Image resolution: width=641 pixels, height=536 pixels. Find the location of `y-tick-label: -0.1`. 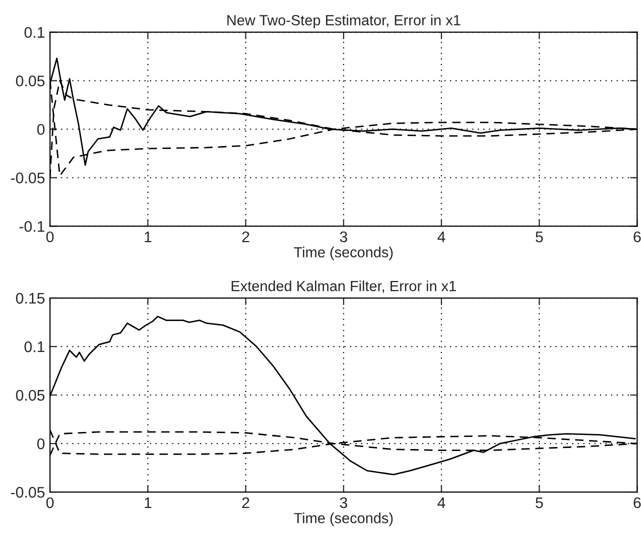

y-tick-label: -0.1 is located at coordinates (31, 226).